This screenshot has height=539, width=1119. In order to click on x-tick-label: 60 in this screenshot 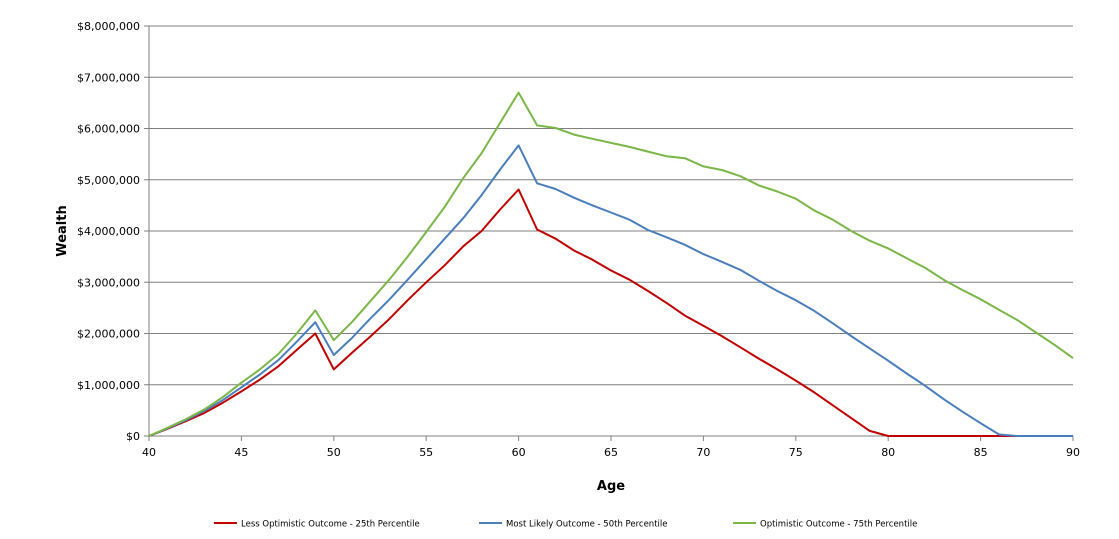, I will do `click(519, 452)`.